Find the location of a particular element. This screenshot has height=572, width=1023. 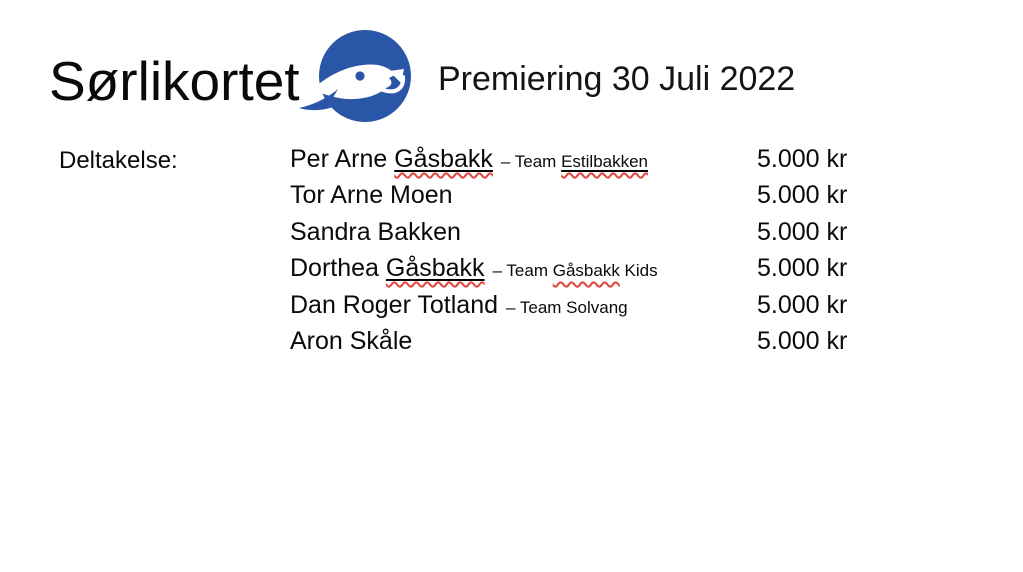

participant-row: Tor Arne Moen 5.000 kr is located at coordinates (610, 195).